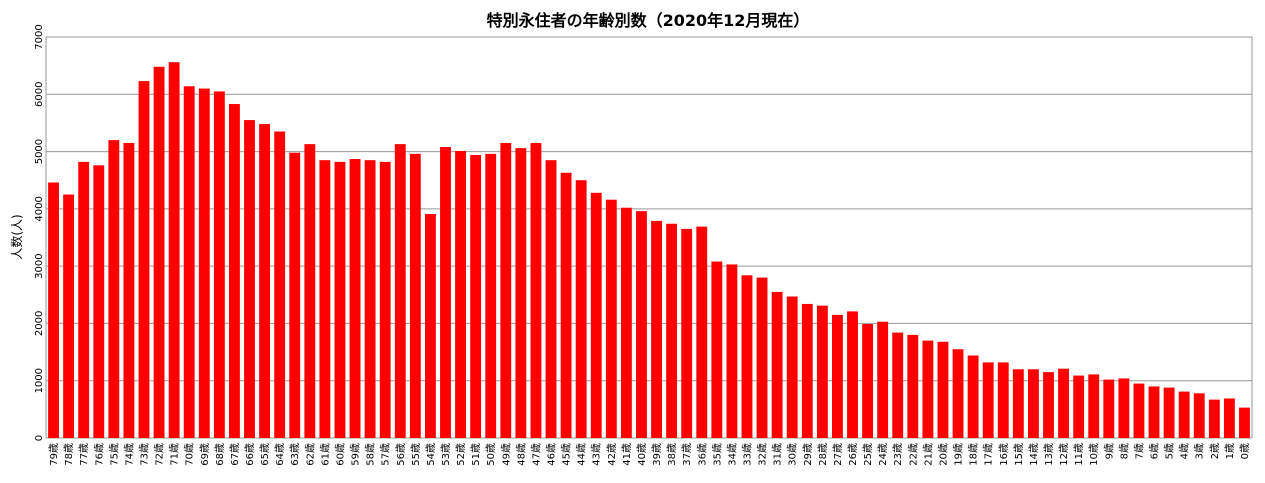 The height and width of the screenshot is (483, 1265). I want to click on x-tick-label: 26歳, so click(853, 454).